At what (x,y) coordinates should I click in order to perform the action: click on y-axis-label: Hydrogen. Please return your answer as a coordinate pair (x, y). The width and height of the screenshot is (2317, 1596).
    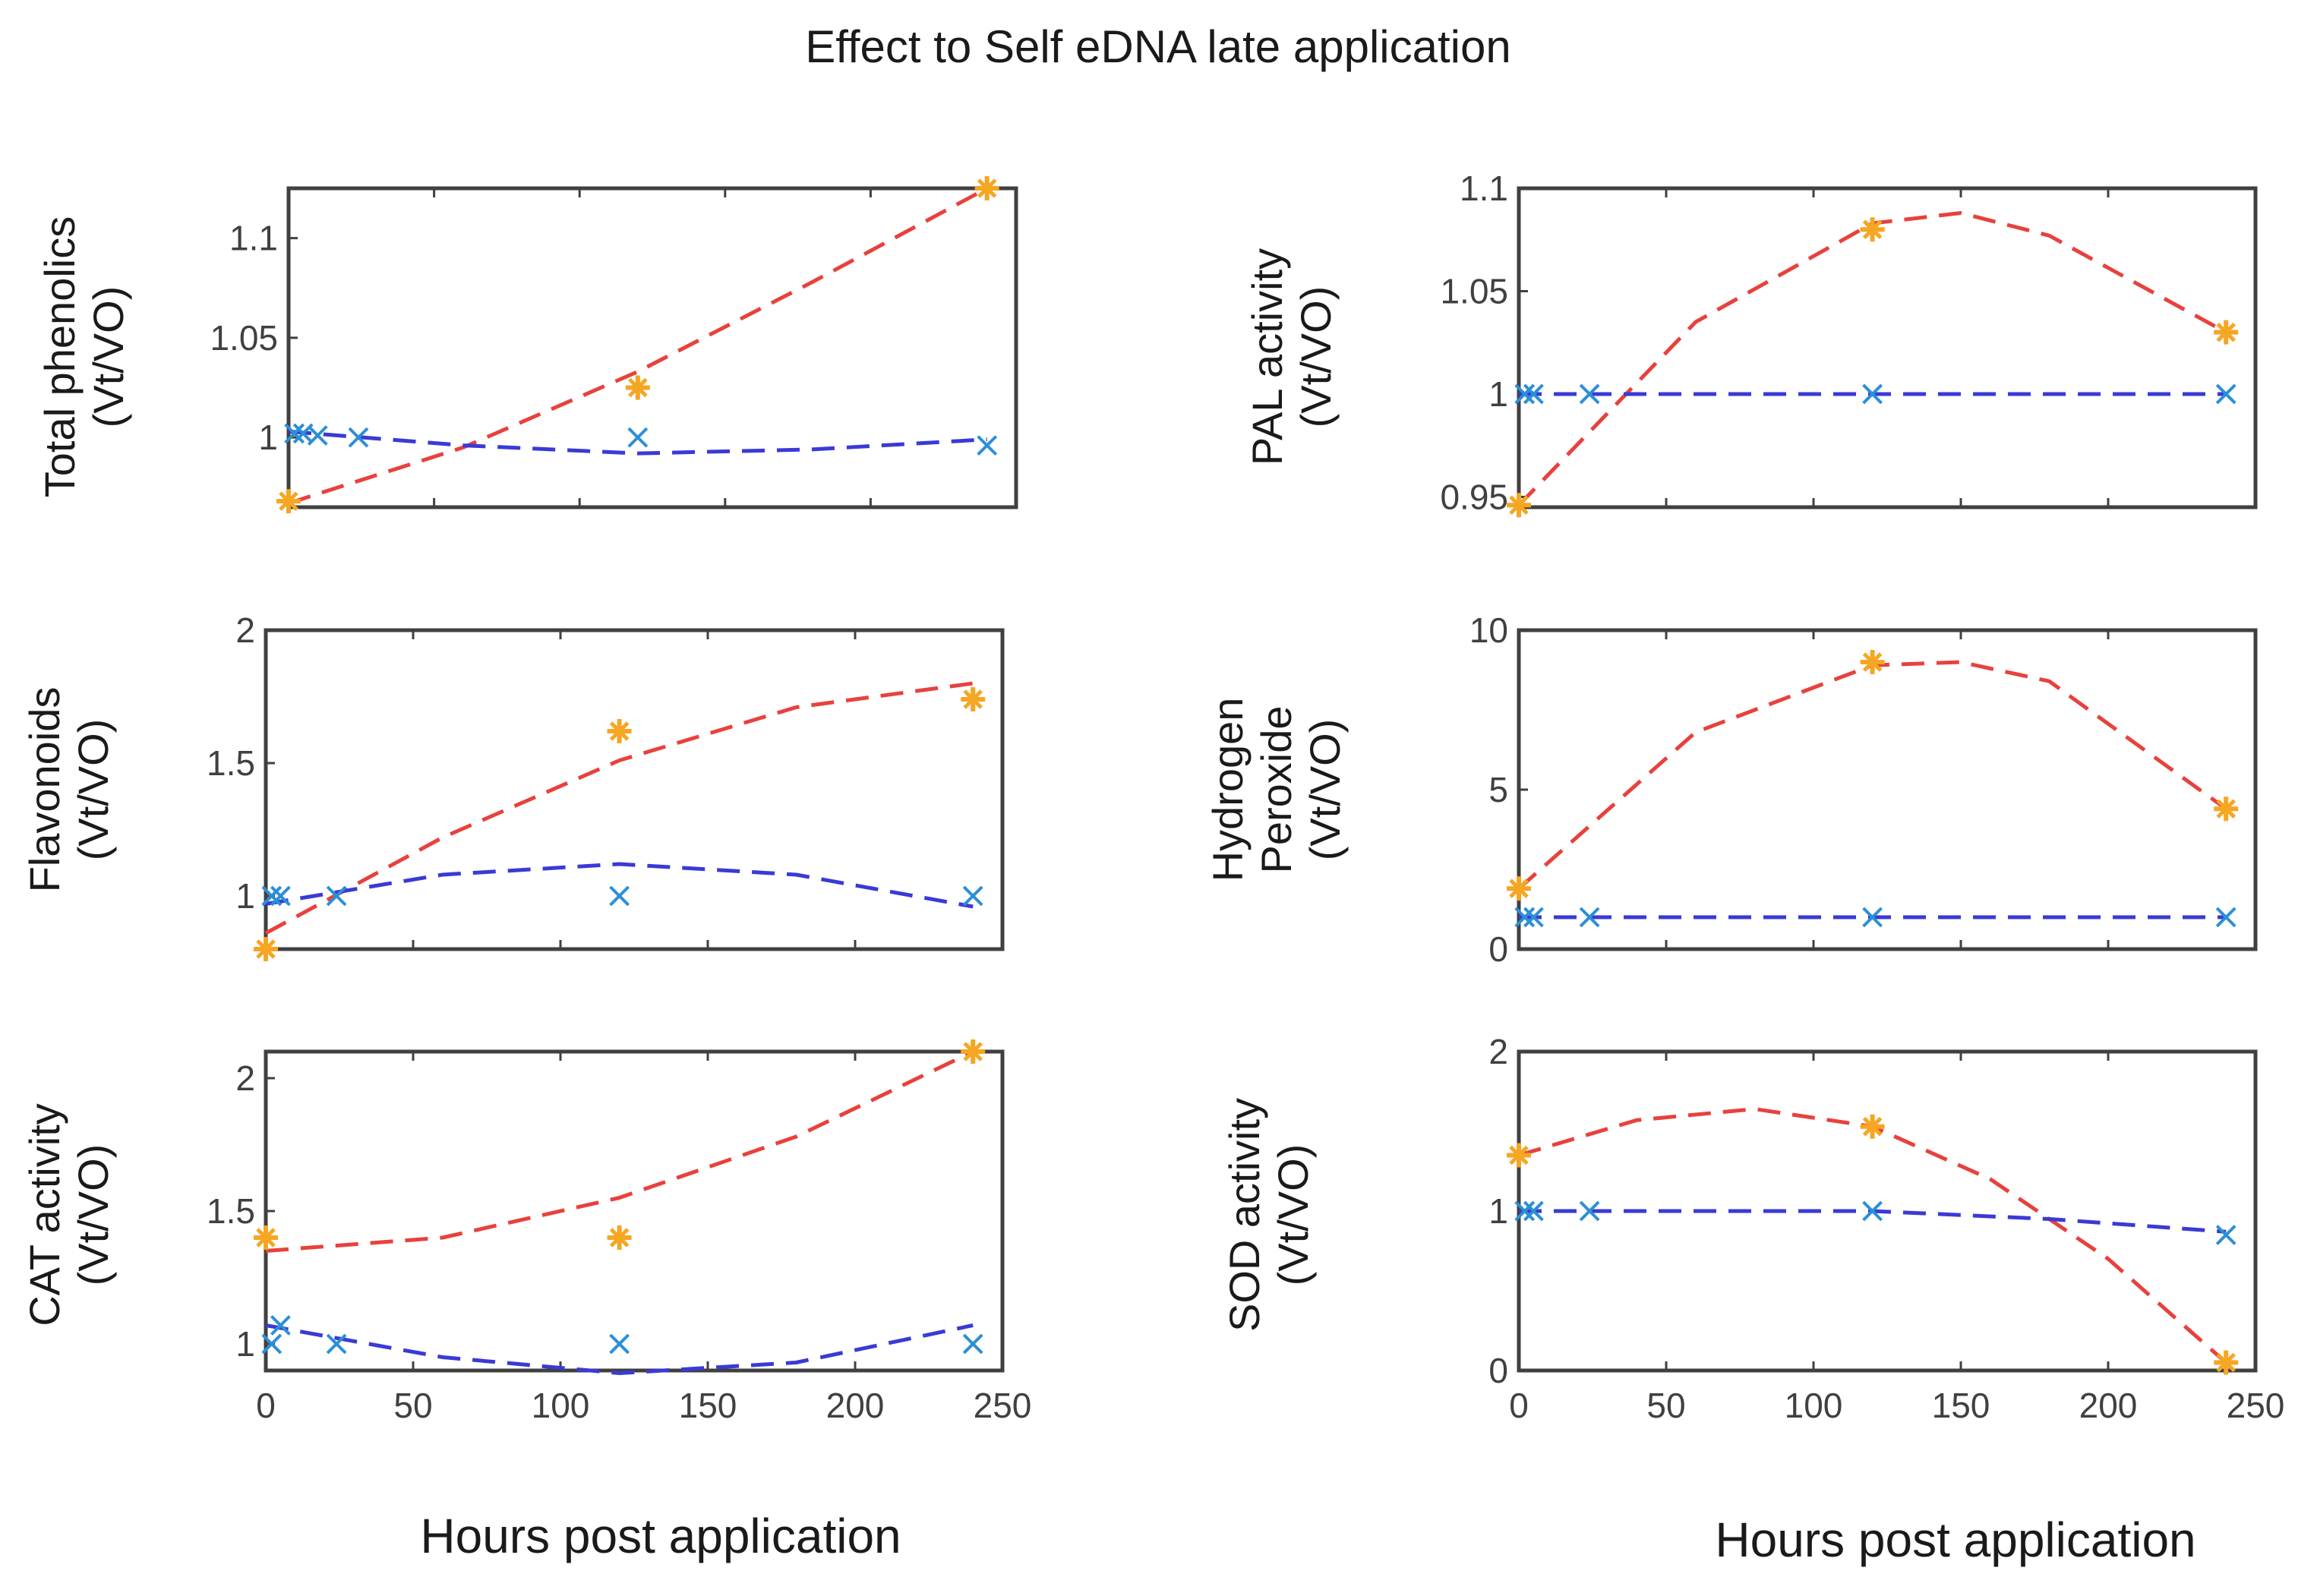
    Looking at the image, I should click on (1228, 790).